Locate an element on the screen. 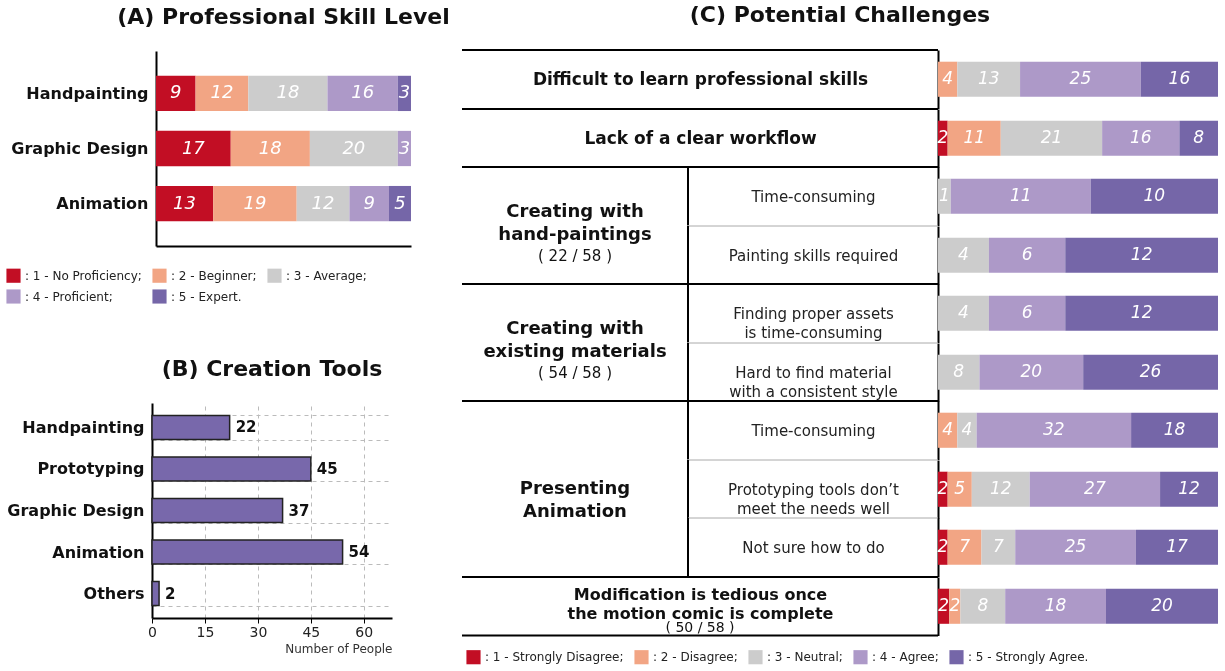 Image resolution: width=1225 pixels, height=671 pixels. x-tick-label: 30 is located at coordinates (258, 631).